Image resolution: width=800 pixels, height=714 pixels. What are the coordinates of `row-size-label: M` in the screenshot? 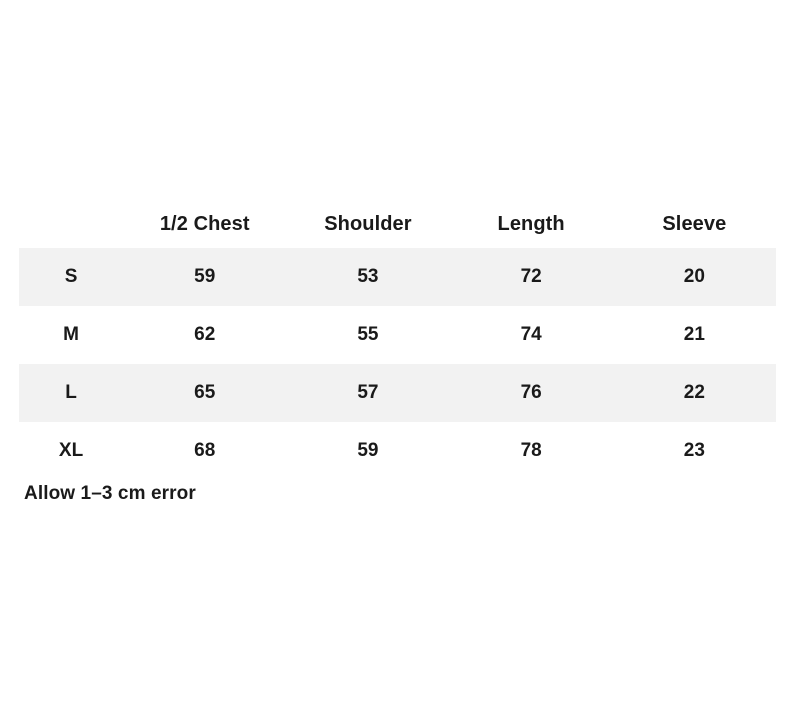 It's located at (71, 335).